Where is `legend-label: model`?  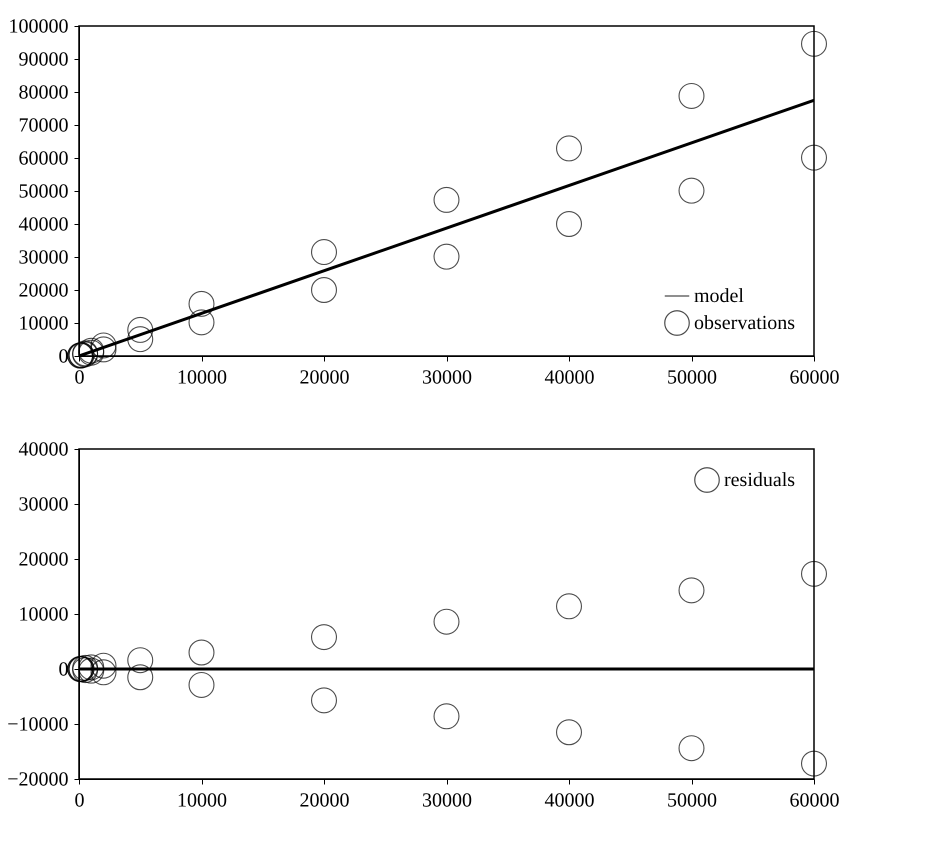 legend-label: model is located at coordinates (719, 296).